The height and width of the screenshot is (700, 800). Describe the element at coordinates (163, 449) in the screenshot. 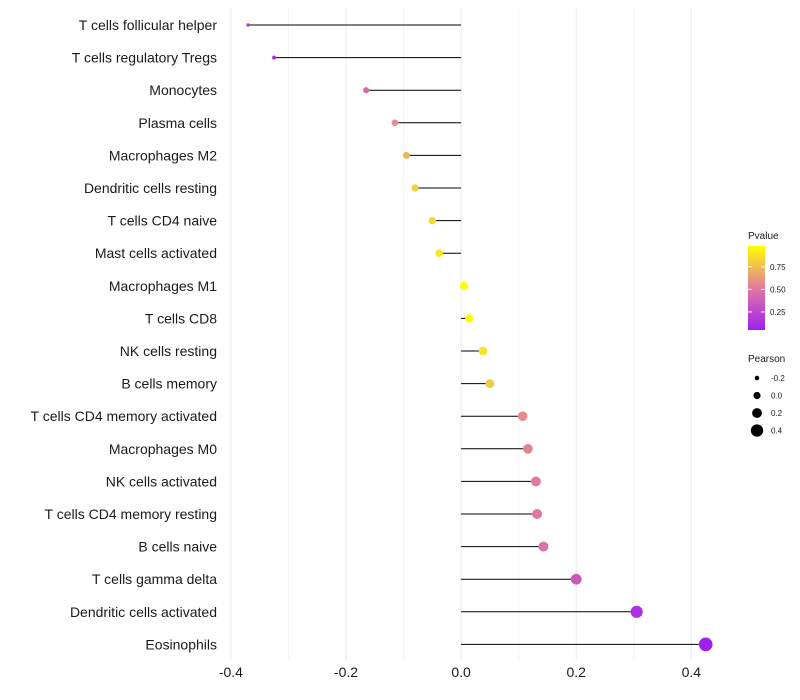

I see `y-tick-label: Macrophages M0` at that location.